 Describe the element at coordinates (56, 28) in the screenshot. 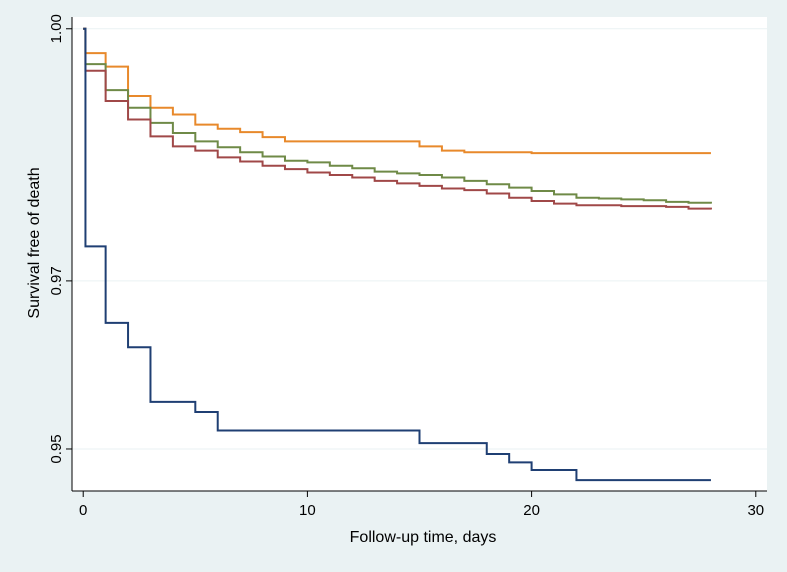

I see `y-tick-label: 1.00` at that location.